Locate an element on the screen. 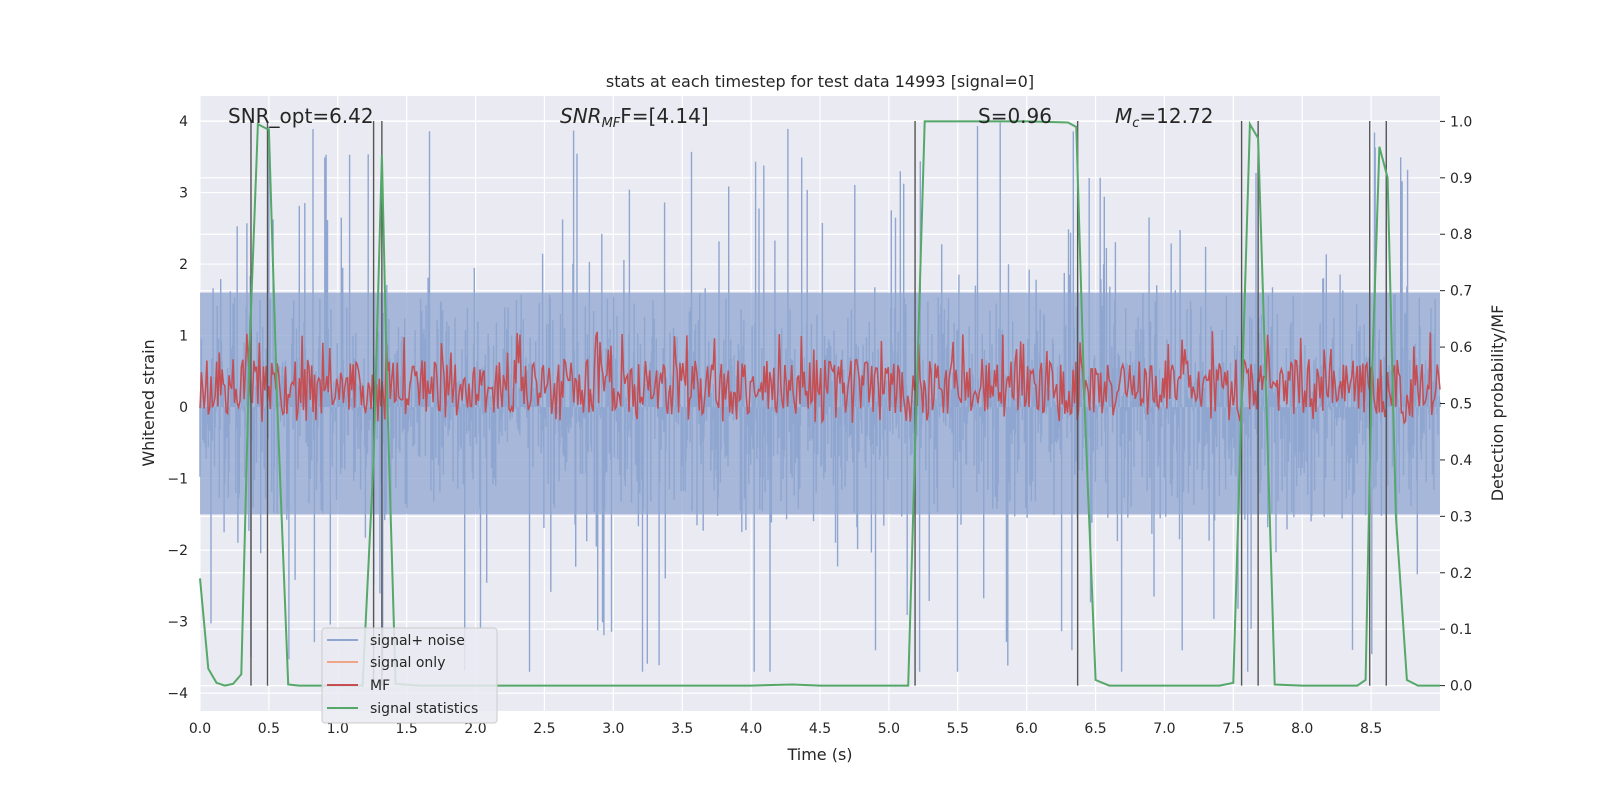 The width and height of the screenshot is (1600, 800). x-tick-label: 4.0 is located at coordinates (751, 729).